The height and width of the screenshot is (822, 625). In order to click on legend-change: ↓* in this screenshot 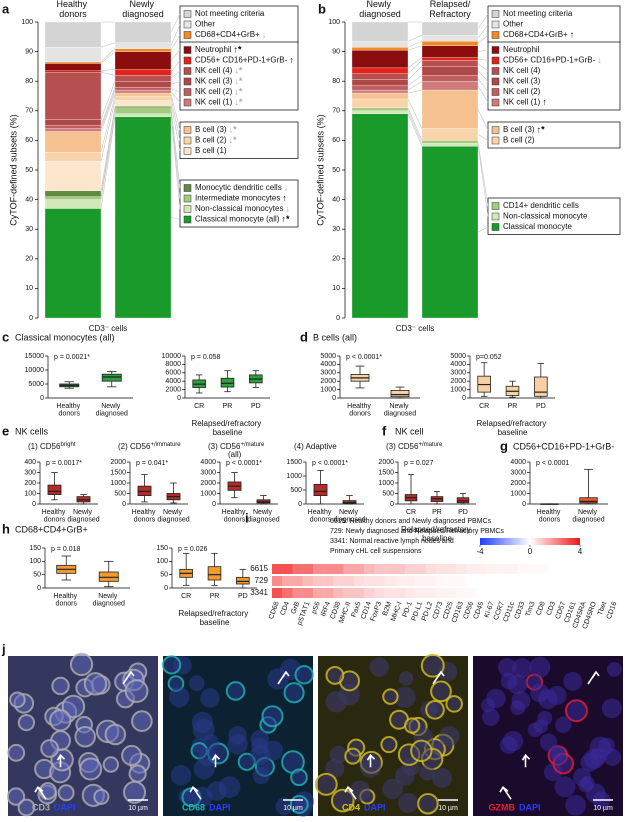, I will do `click(238, 91)`.